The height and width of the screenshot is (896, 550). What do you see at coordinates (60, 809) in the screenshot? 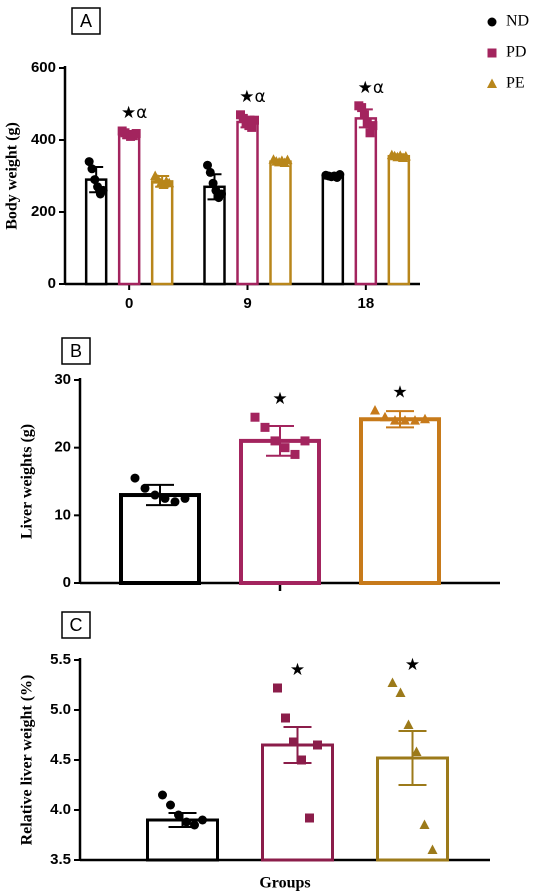
I see `y-tick-label: 4.0` at bounding box center [60, 809].